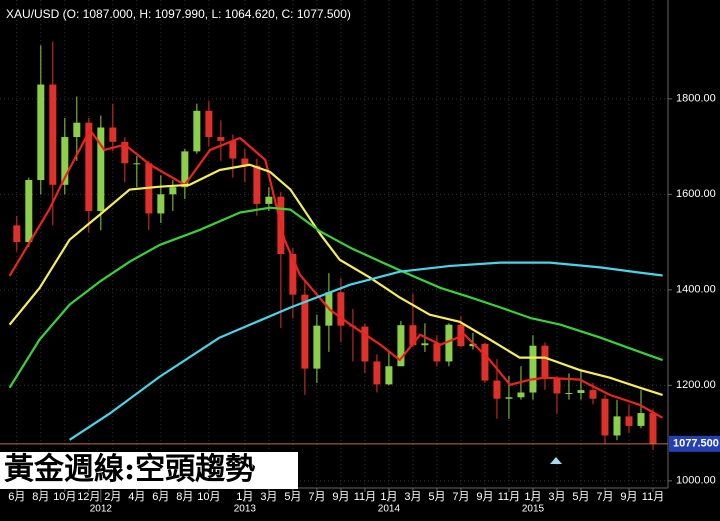 This screenshot has width=720, height=521. I want to click on x-year-label: 2012, so click(101, 509).